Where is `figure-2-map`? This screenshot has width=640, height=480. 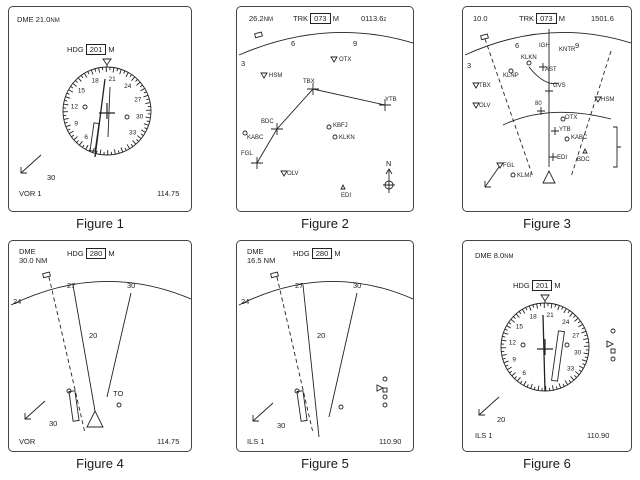 figure-2-map is located at coordinates (325, 112).